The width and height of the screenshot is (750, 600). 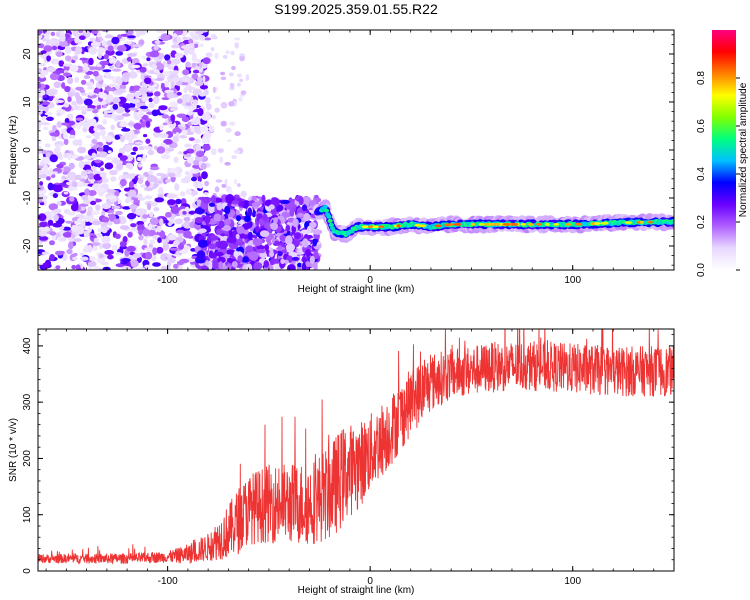 I want to click on y-tick-label: 100, so click(x=27, y=514).